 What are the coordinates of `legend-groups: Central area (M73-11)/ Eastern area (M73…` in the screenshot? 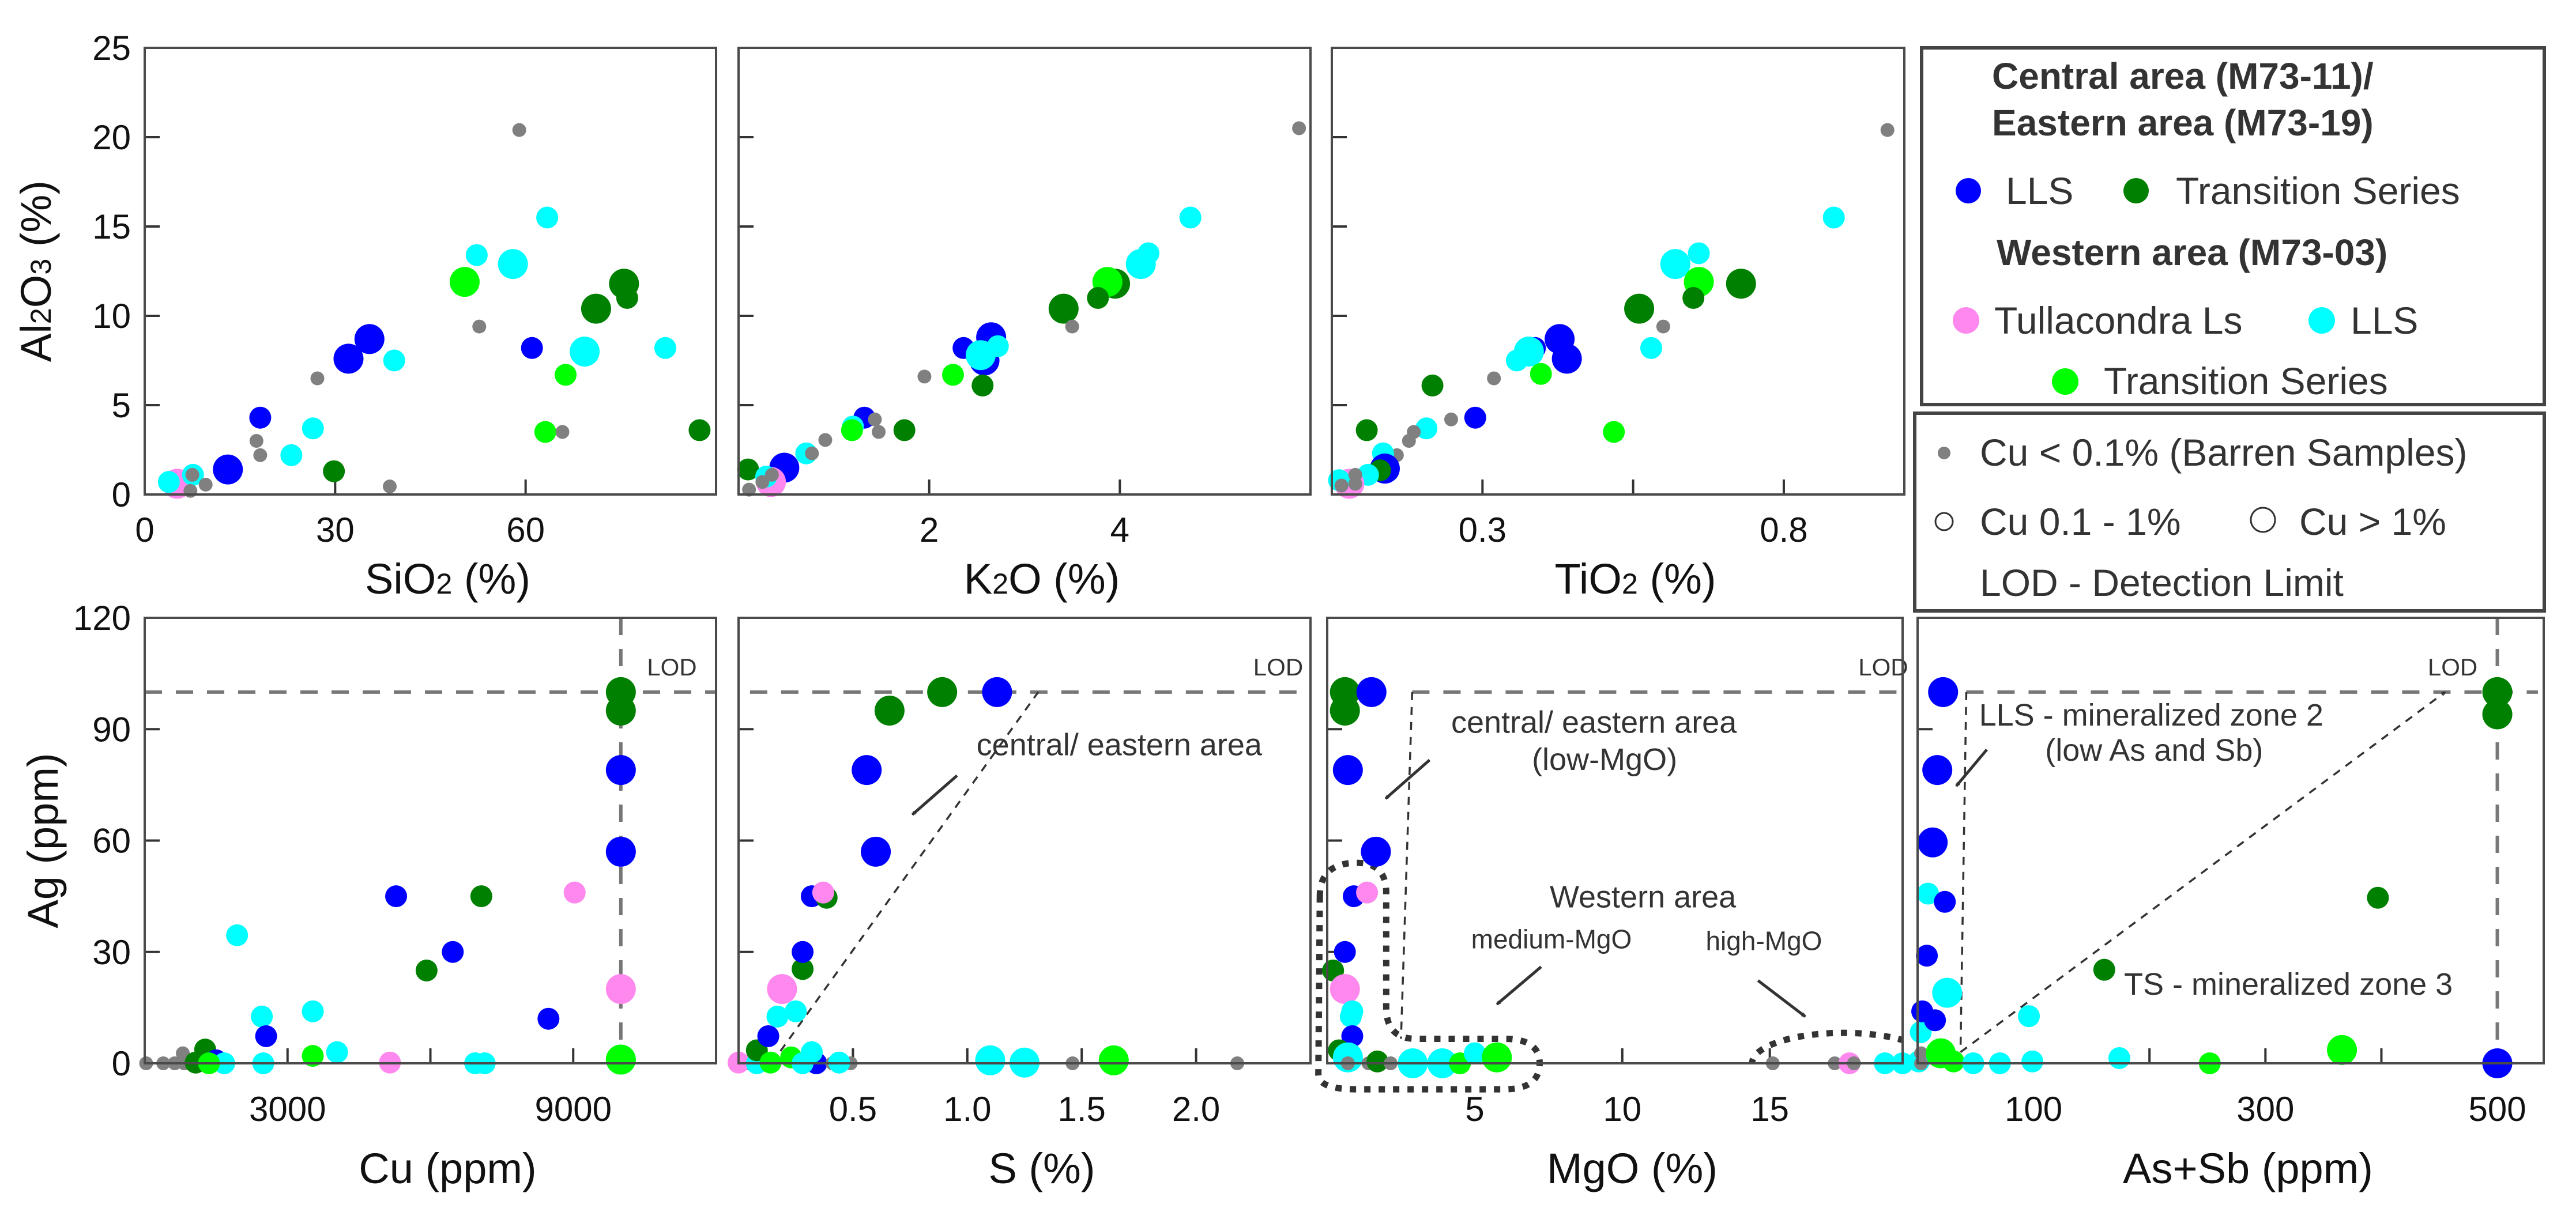 It's located at (2233, 226).